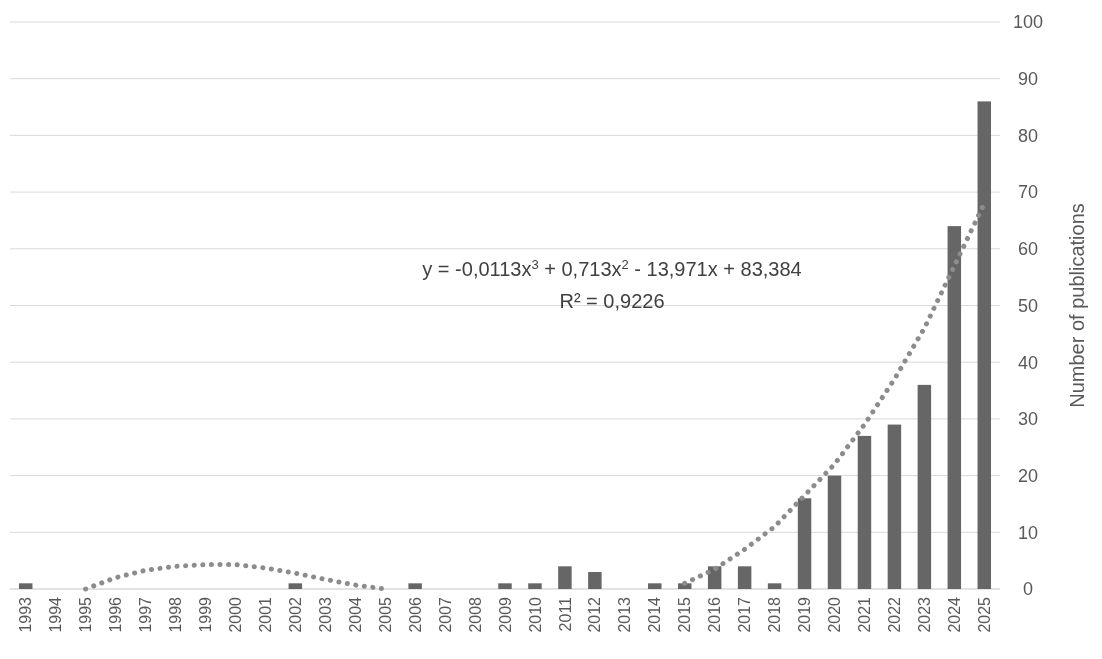  What do you see at coordinates (655, 614) in the screenshot?
I see `x-tick-label: 2014` at bounding box center [655, 614].